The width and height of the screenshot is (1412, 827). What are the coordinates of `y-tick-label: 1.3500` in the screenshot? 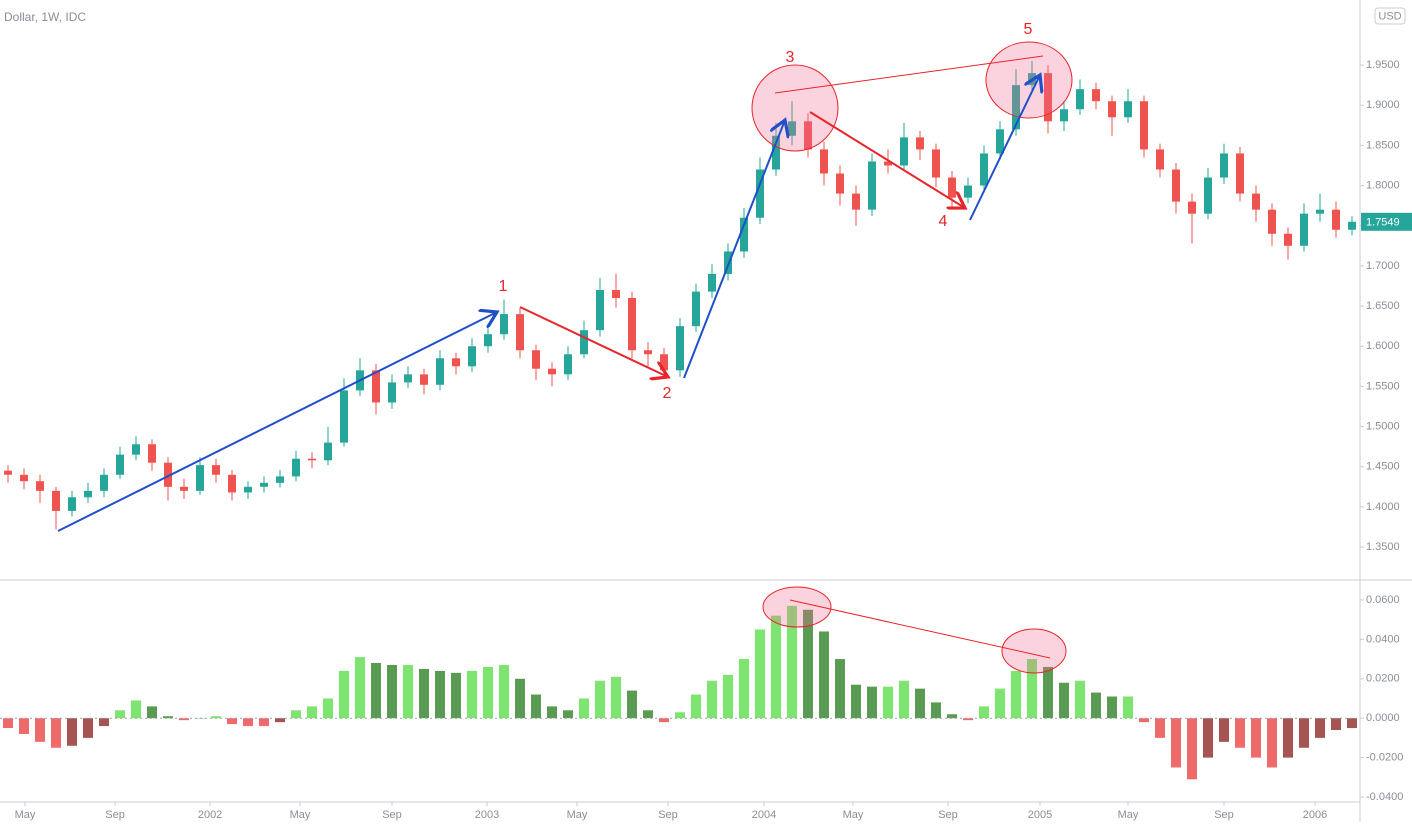 It's located at (1383, 547).